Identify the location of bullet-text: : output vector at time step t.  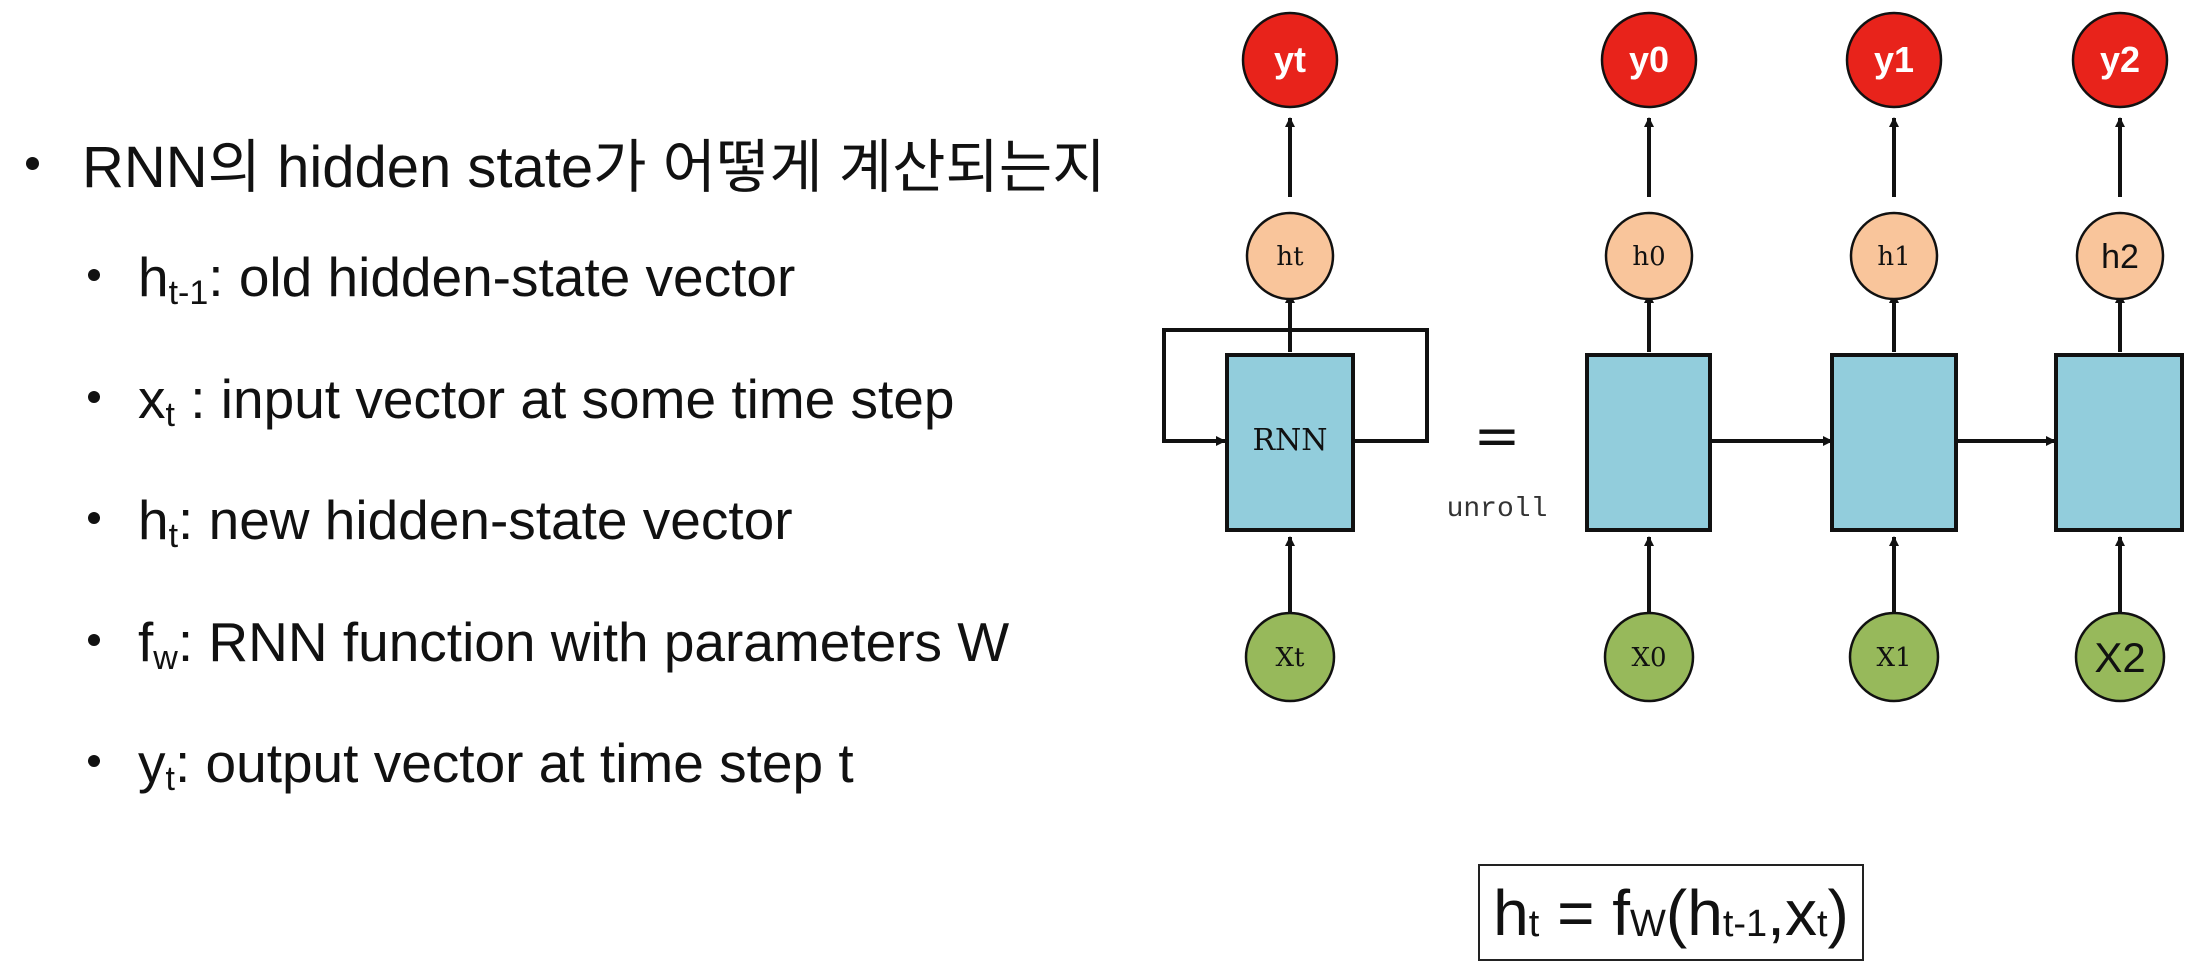
(514, 763).